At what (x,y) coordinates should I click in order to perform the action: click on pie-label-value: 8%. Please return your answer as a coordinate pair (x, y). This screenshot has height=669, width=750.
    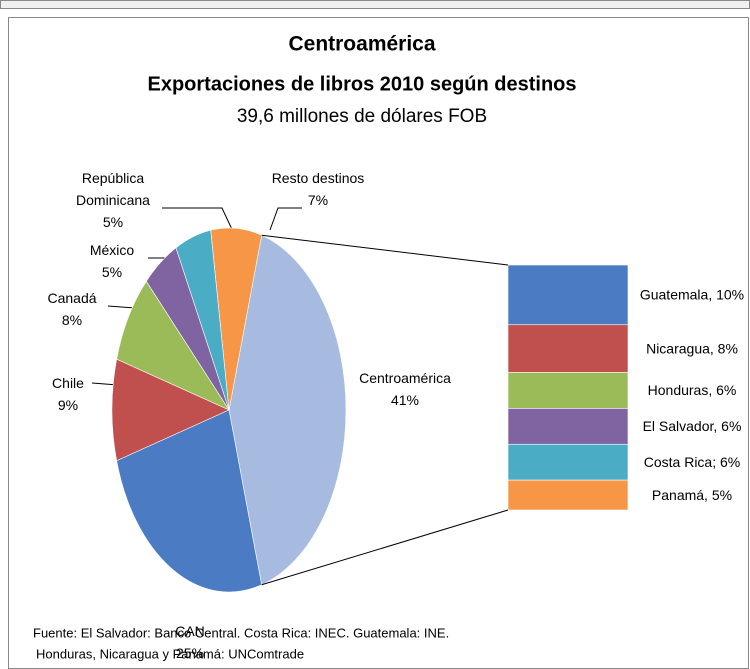
    Looking at the image, I should click on (72, 320).